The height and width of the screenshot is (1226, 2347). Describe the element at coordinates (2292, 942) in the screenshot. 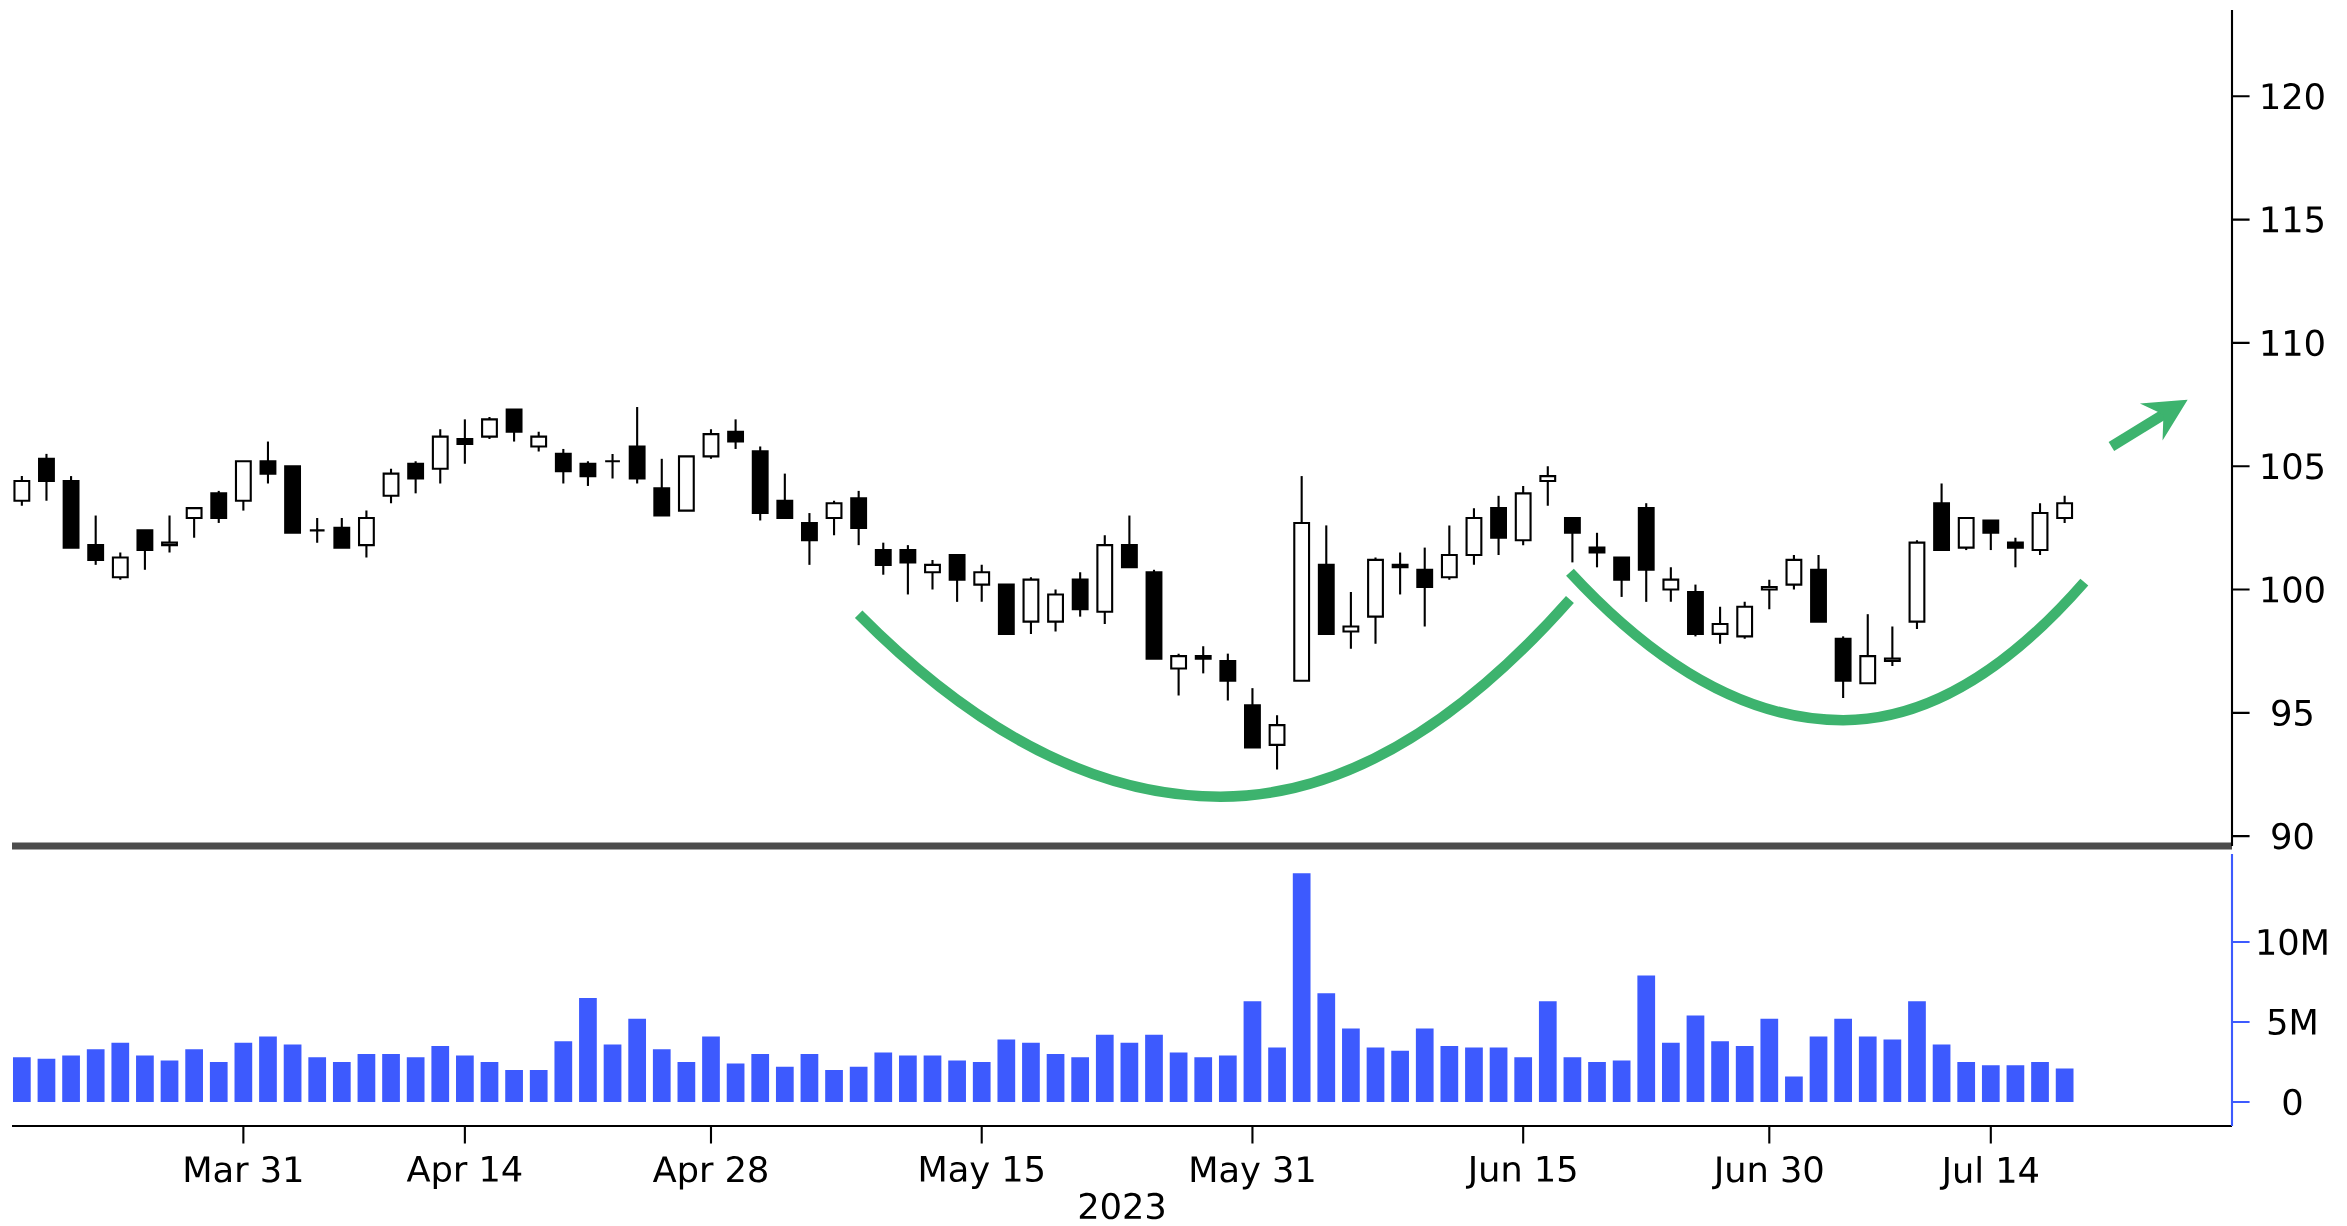

I see `y-tick-label: 10M` at that location.